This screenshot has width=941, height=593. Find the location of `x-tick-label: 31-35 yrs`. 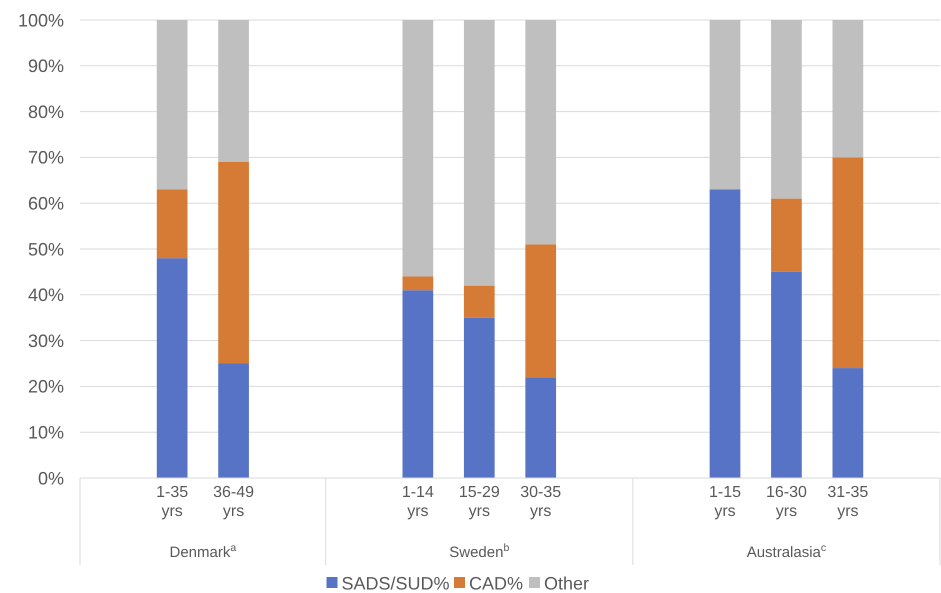

x-tick-label: 31-35 yrs is located at coordinates (847, 502).